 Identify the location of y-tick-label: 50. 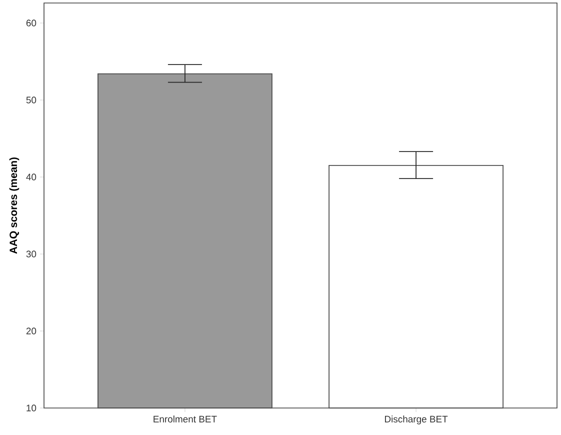
(31, 100).